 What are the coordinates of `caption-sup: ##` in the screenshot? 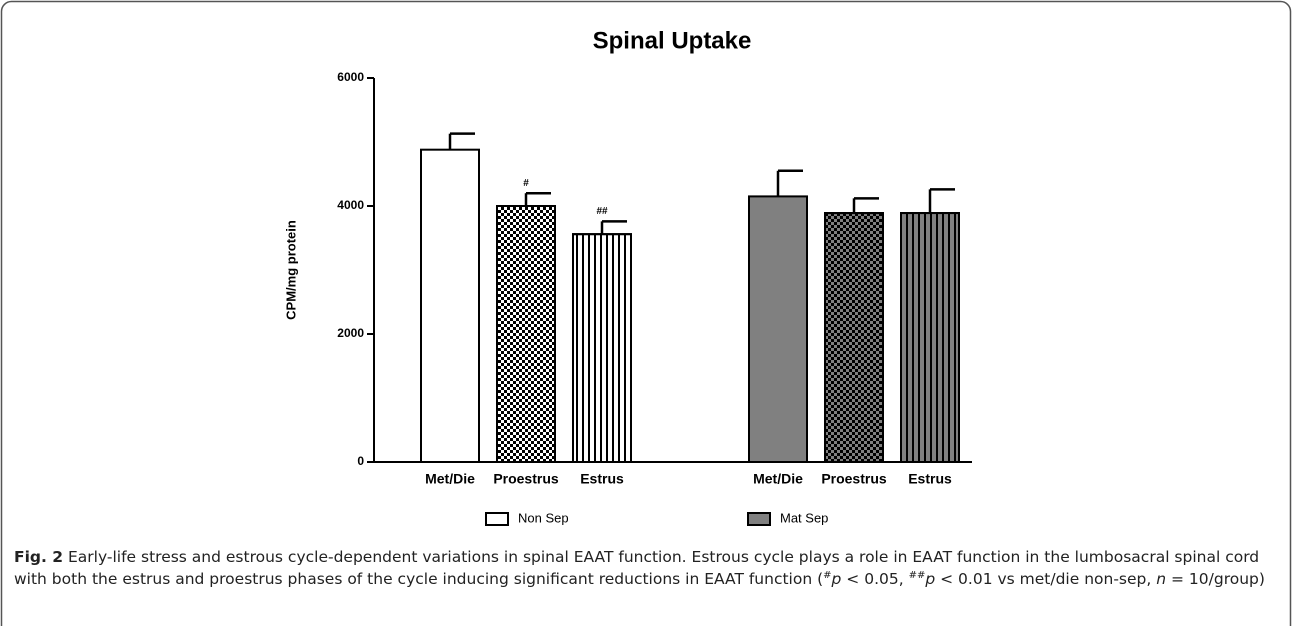 It's located at (917, 575).